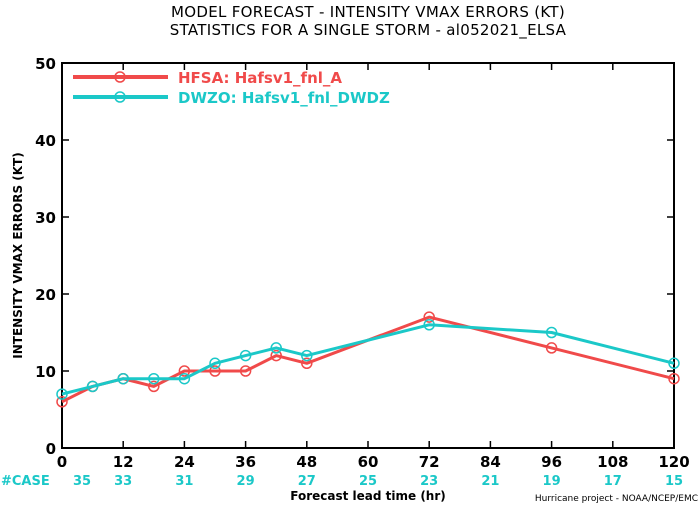  I want to click on case-count: 33, so click(123, 481).